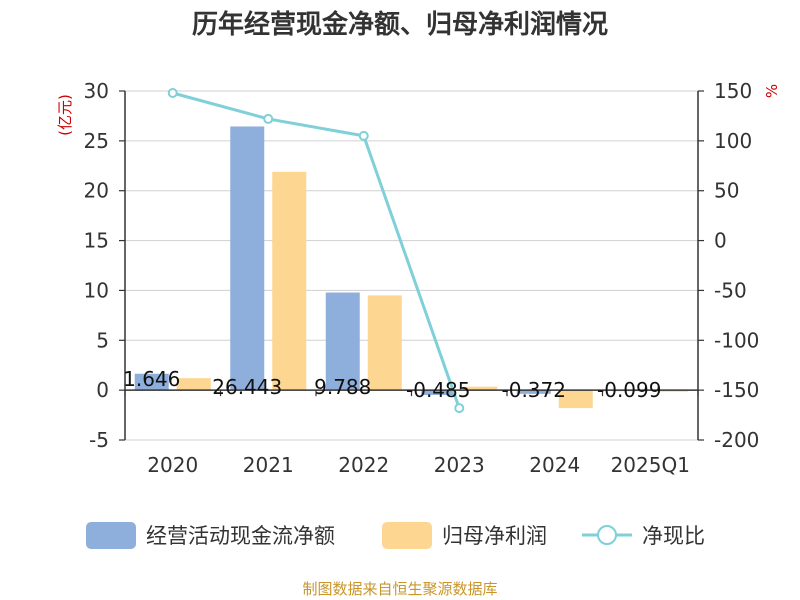  Describe the element at coordinates (459, 465) in the screenshot. I see `x-tick-label: 2023` at that location.